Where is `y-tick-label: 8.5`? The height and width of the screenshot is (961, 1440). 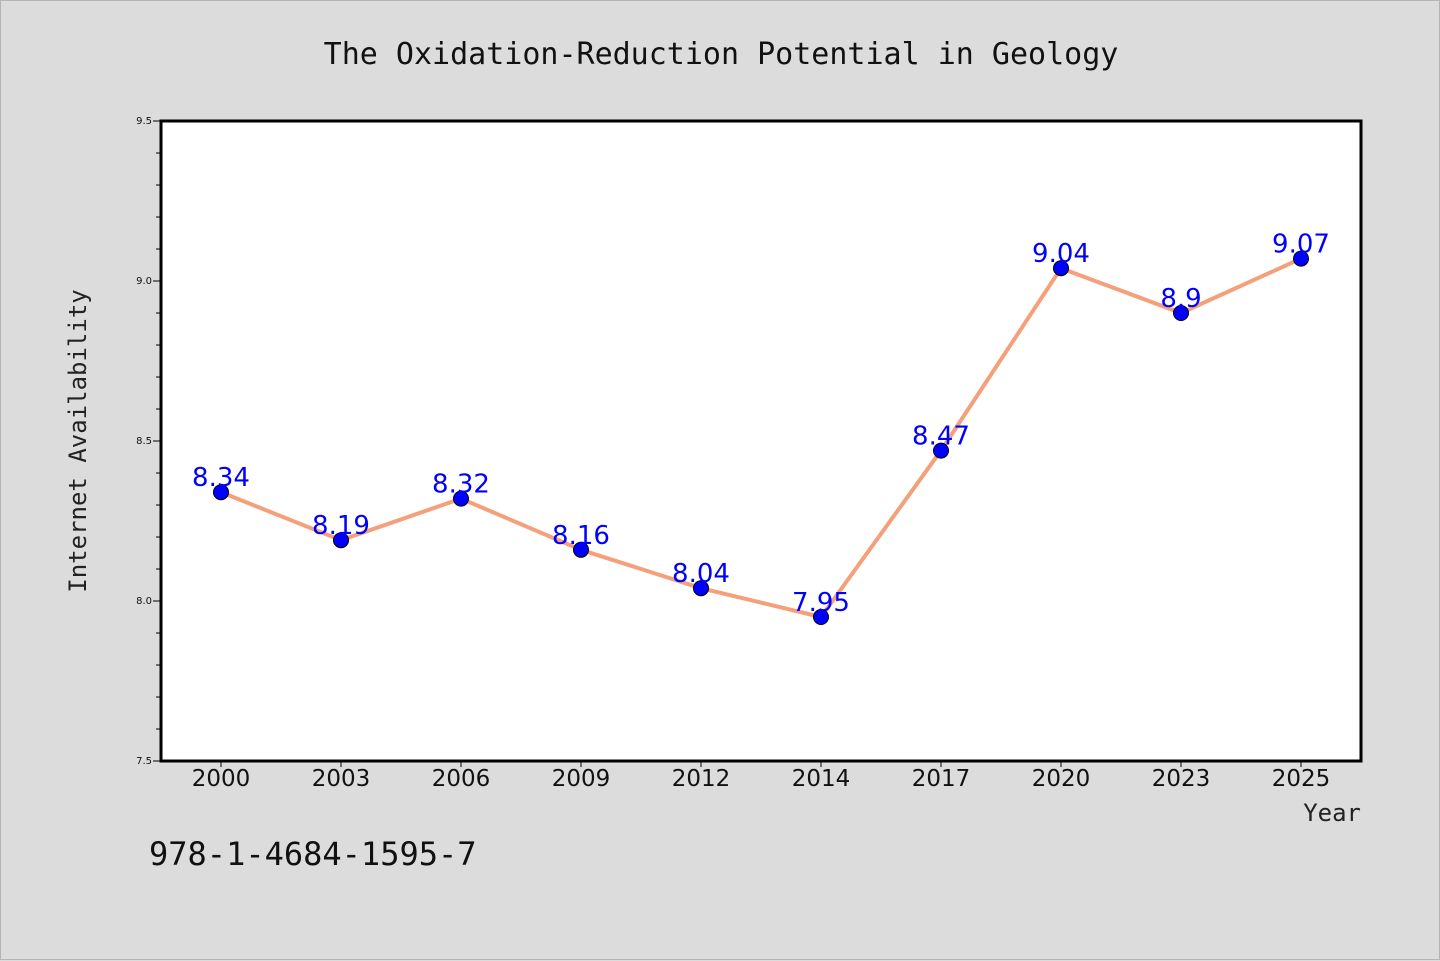
y-tick-label: 8.5 is located at coordinates (144, 441).